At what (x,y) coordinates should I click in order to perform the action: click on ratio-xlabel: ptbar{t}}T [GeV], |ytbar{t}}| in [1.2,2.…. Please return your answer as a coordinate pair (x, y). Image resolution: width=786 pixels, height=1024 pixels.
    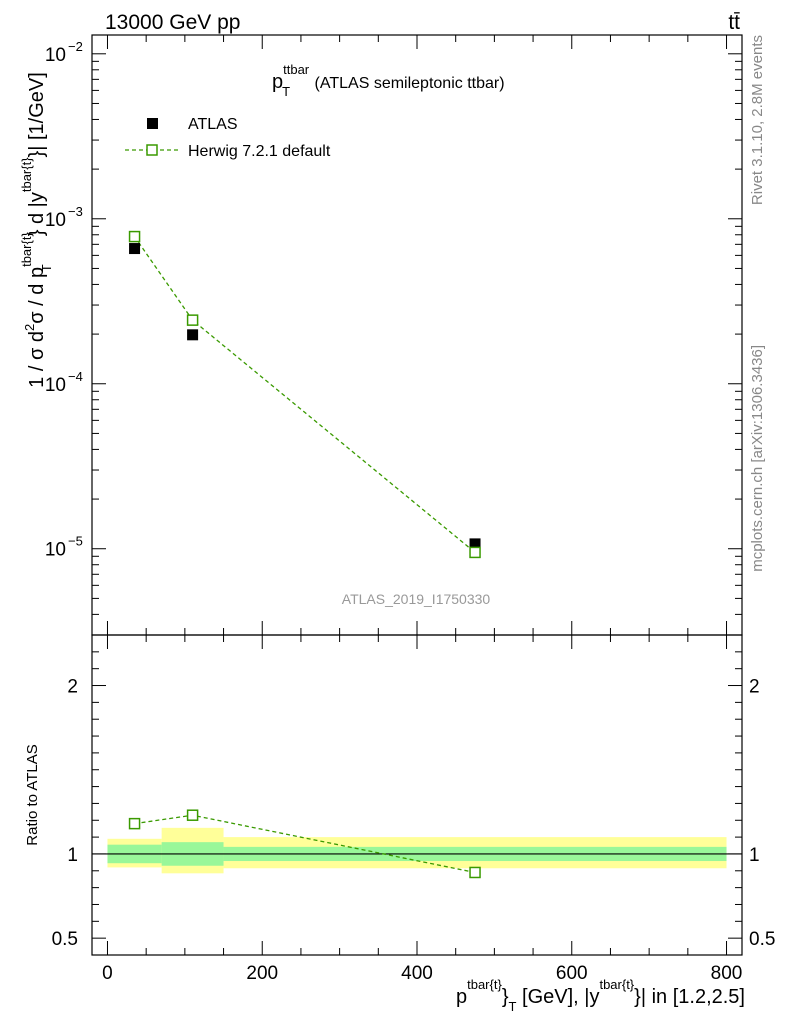
    Looking at the image, I should click on (600, 995).